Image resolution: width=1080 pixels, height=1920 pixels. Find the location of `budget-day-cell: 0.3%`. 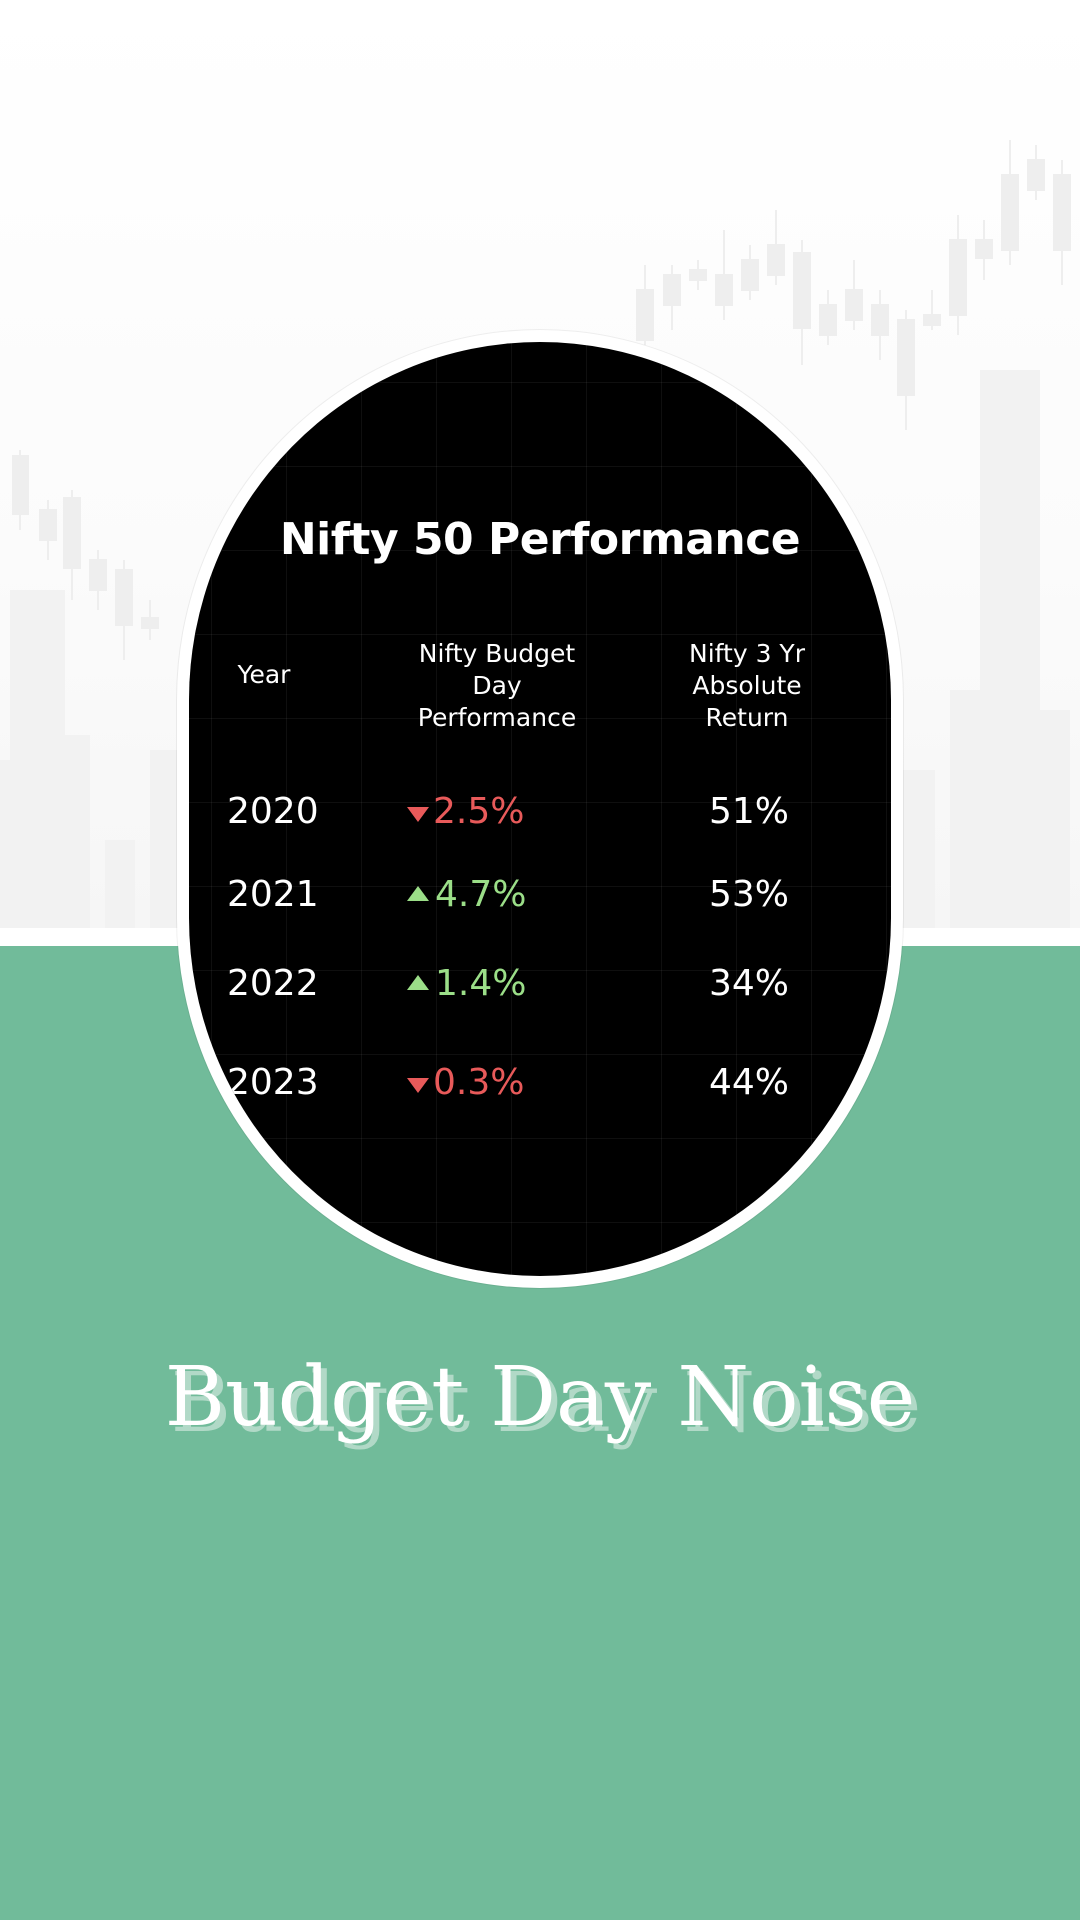

budget-day-cell: 0.3% is located at coordinates (465, 1083).